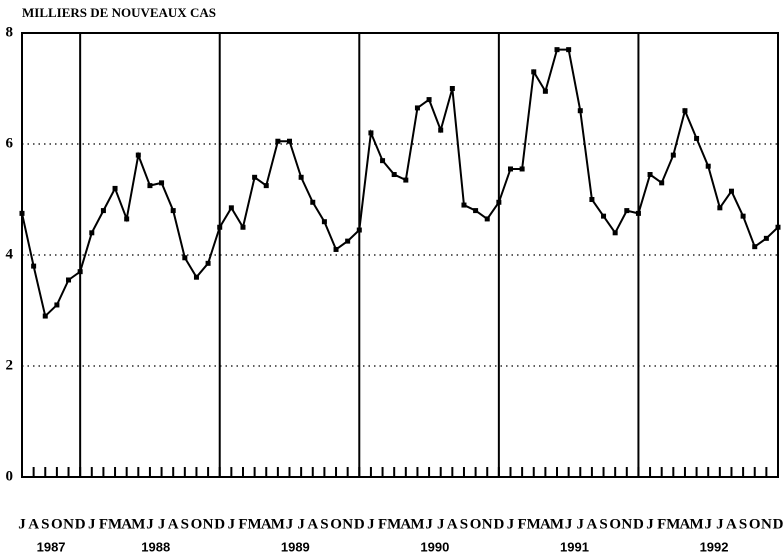 This screenshot has height=557, width=783. I want to click on y-axis-title: MILLIERS DE NOUVEAUX CAS, so click(119, 12).